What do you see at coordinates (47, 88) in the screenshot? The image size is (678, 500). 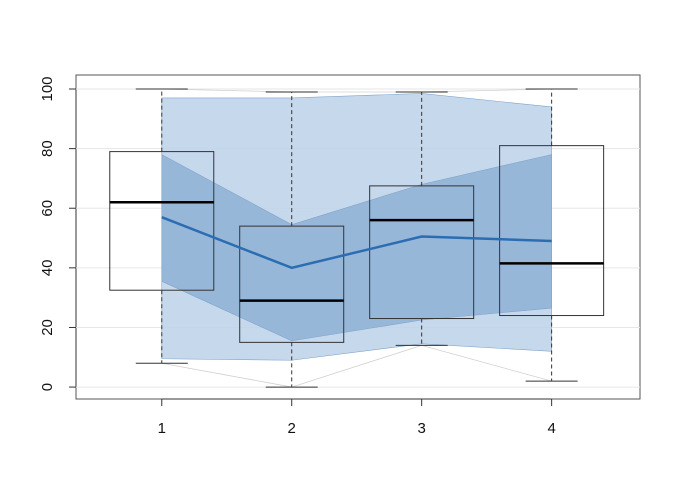 I see `y-tick-label: 100` at bounding box center [47, 88].